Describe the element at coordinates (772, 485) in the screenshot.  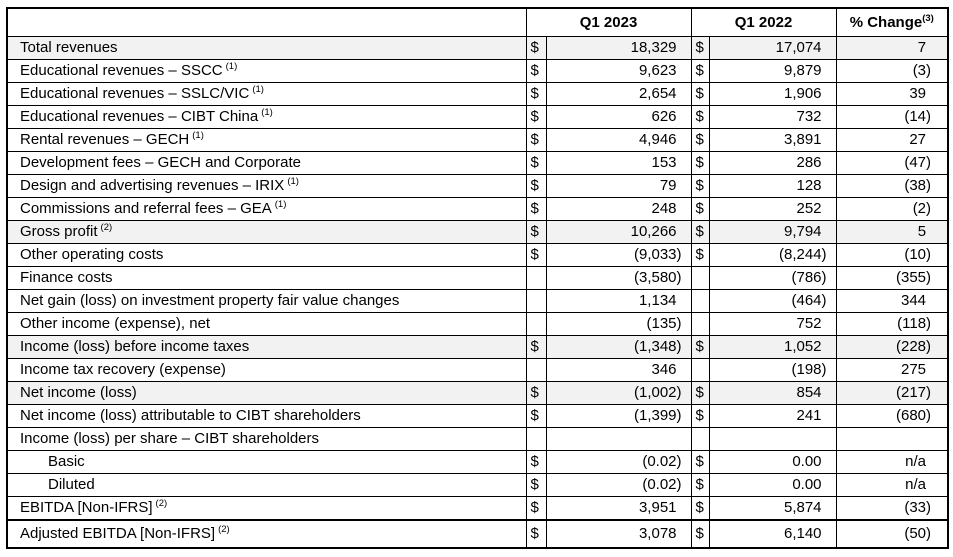
I see `amount-cell-2022: 0.00)` at that location.